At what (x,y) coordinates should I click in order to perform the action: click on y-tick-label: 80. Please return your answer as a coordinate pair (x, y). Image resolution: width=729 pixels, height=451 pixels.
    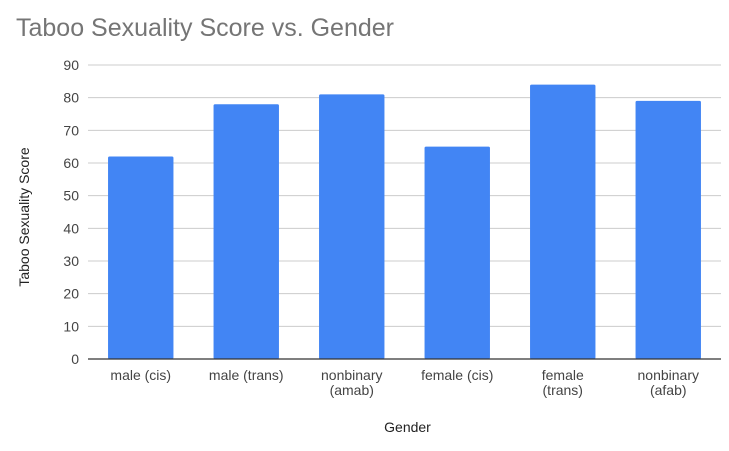
    Looking at the image, I should click on (71, 98).